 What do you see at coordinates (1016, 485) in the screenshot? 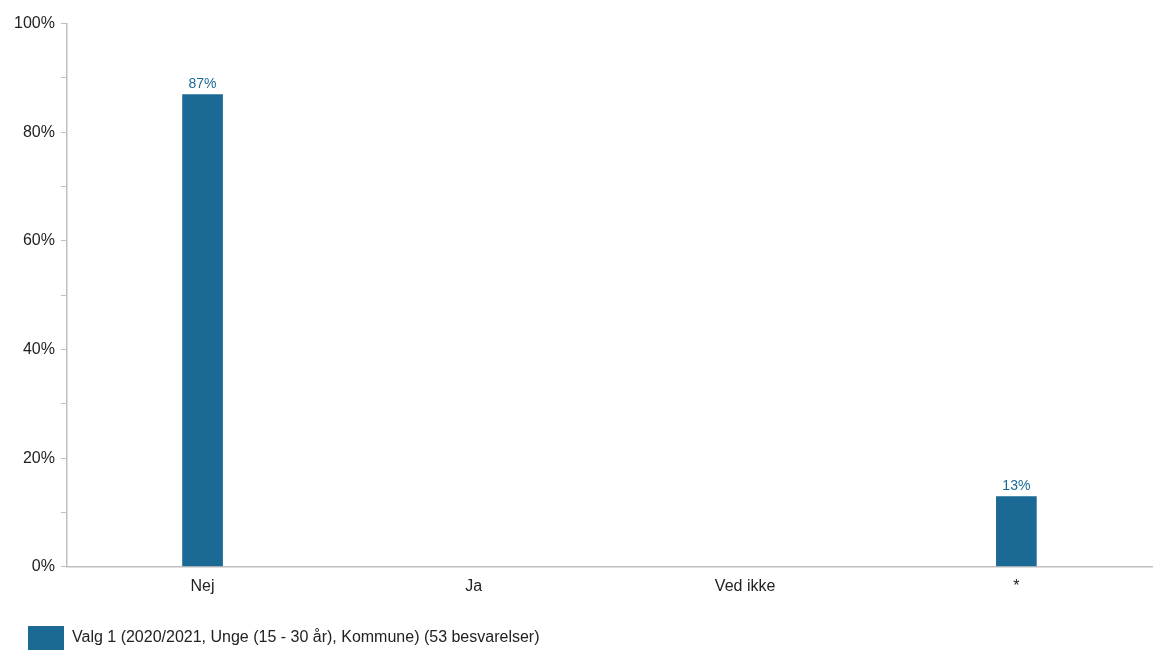
I see `text: 13%` at bounding box center [1016, 485].